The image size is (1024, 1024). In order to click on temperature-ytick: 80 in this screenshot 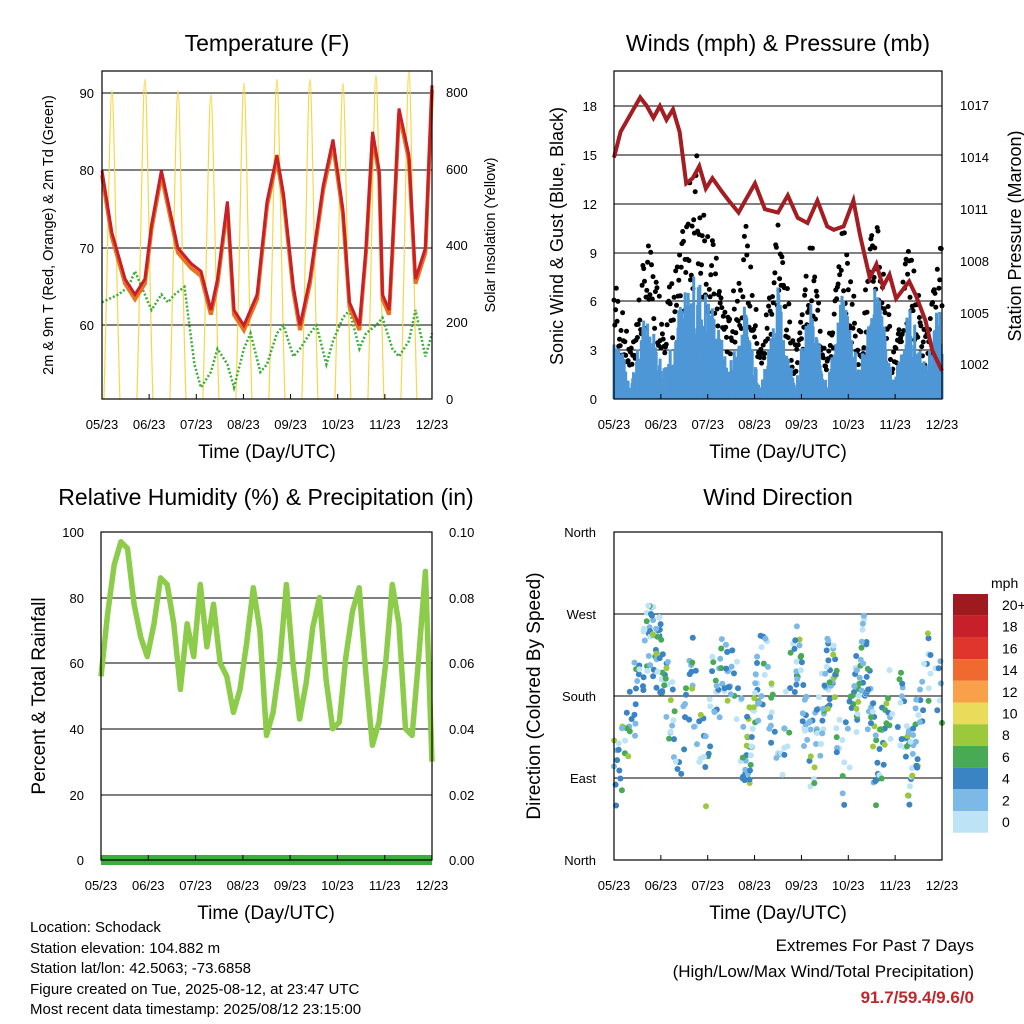, I will do `click(87, 170)`.